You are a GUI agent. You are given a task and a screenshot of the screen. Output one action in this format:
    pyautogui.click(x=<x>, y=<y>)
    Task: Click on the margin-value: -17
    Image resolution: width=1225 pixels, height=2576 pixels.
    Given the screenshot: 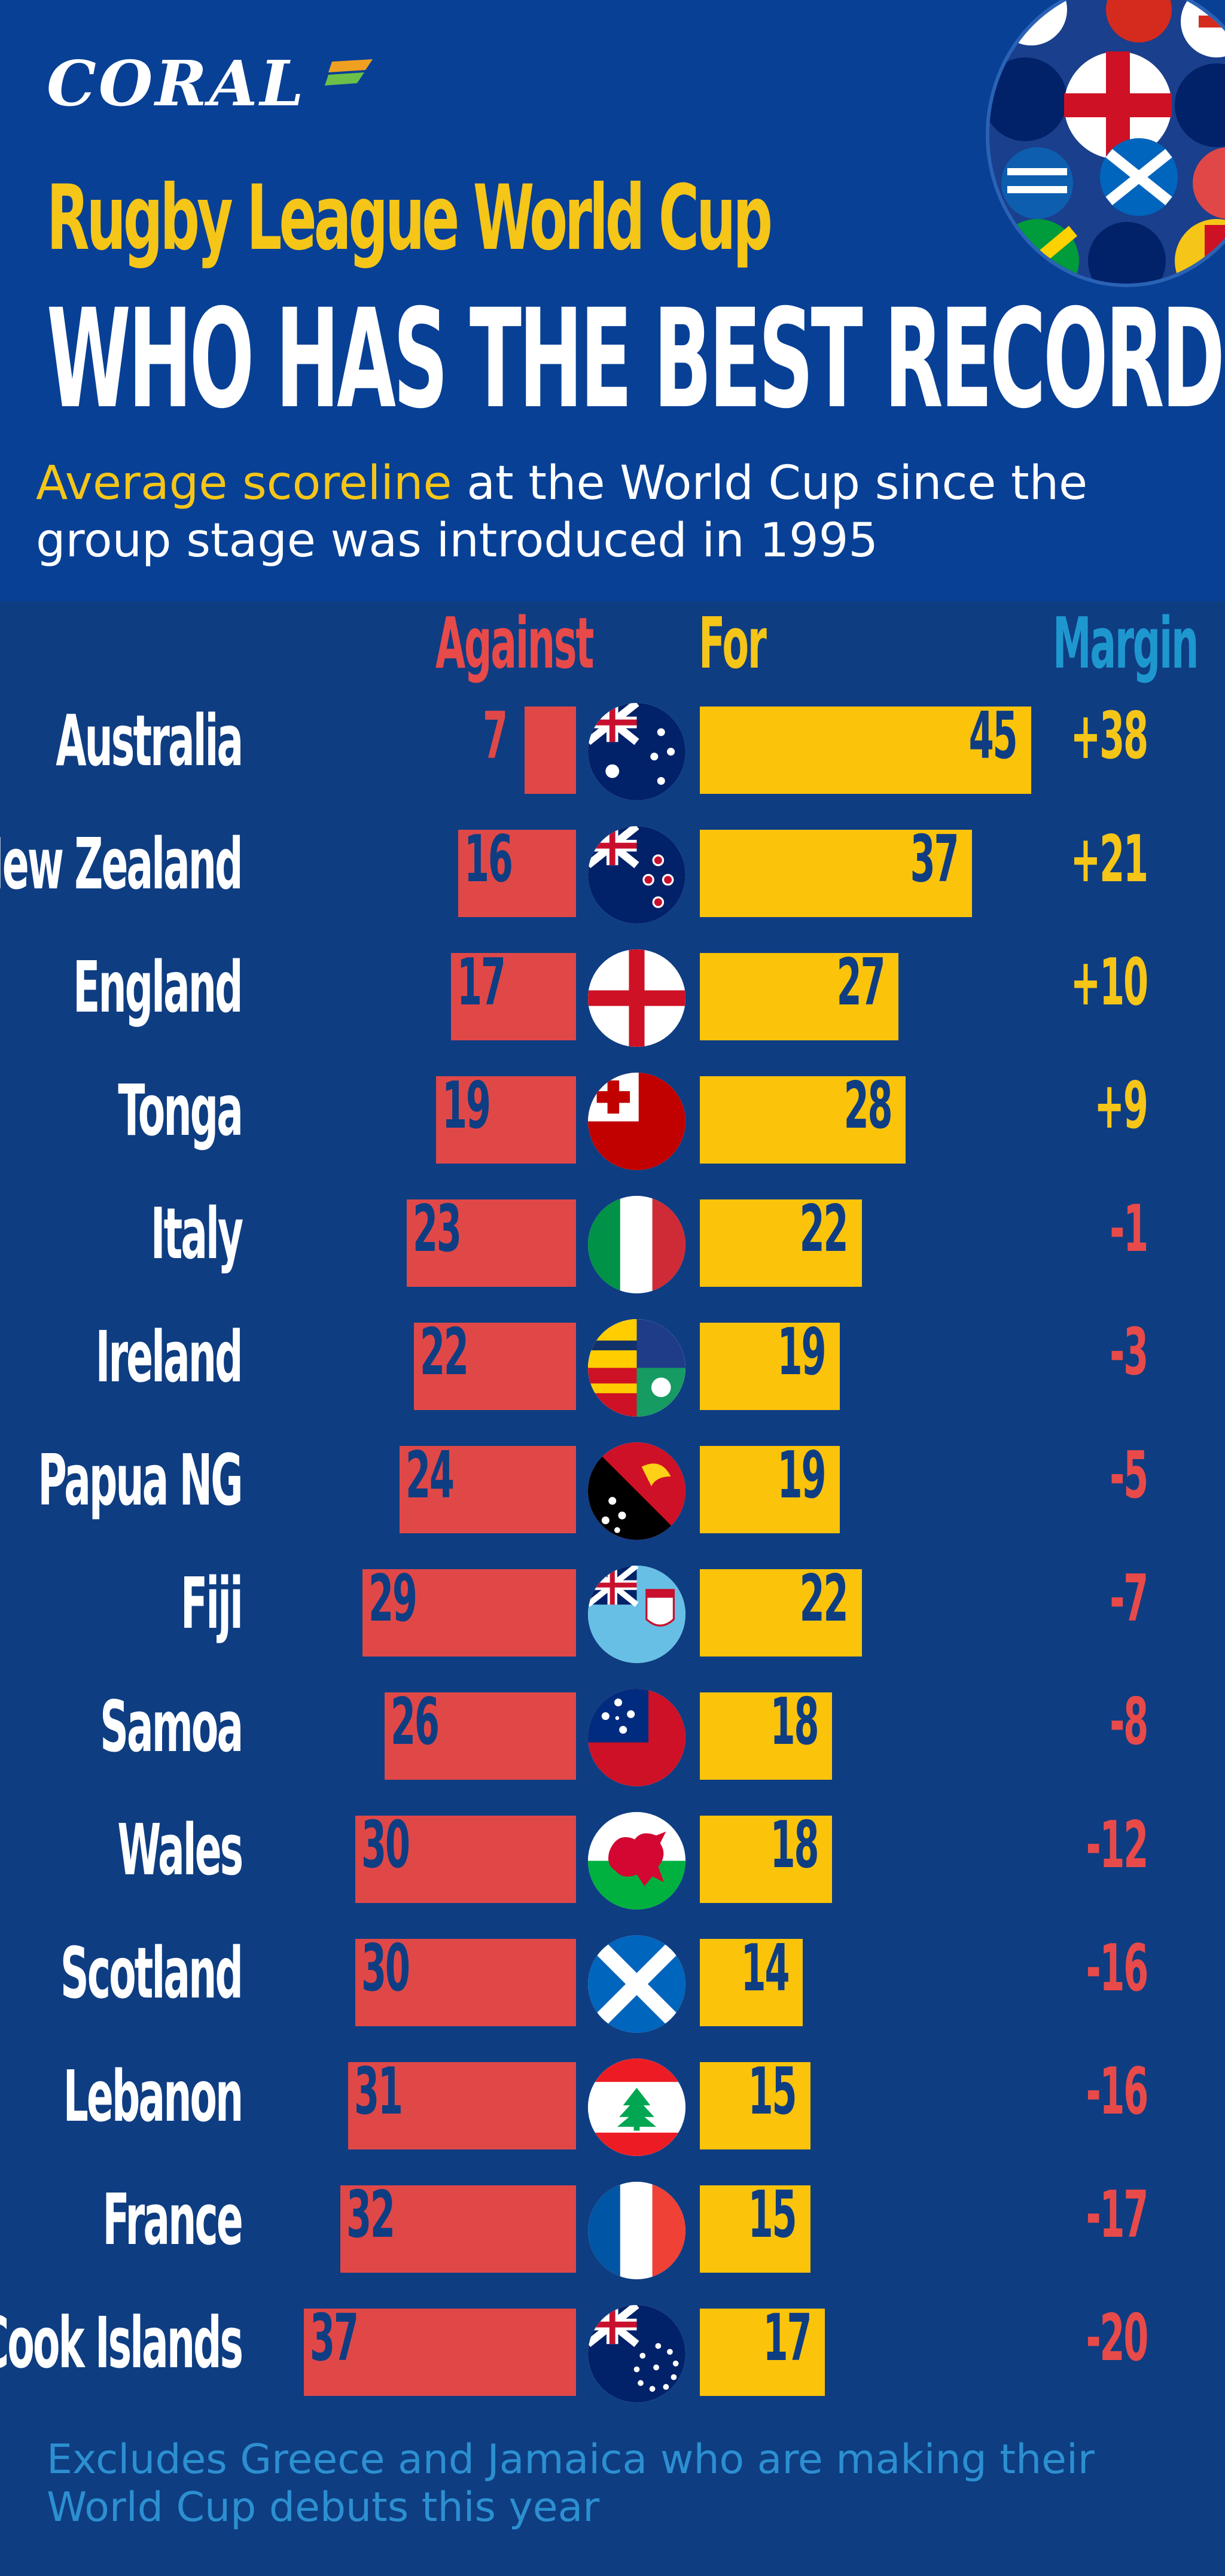 What is the action you would take?
    pyautogui.click(x=1117, y=2215)
    